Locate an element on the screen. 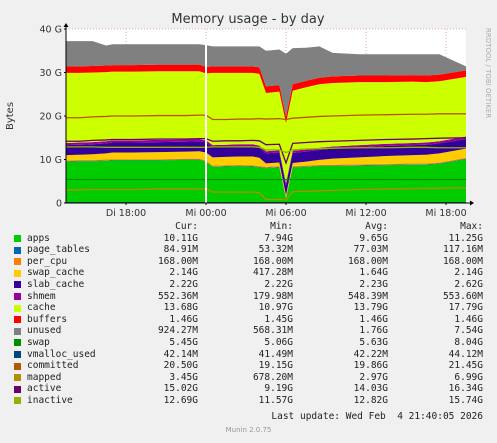 This screenshot has width=497, height=443. legend-series-name: buffers is located at coordinates (47, 319).